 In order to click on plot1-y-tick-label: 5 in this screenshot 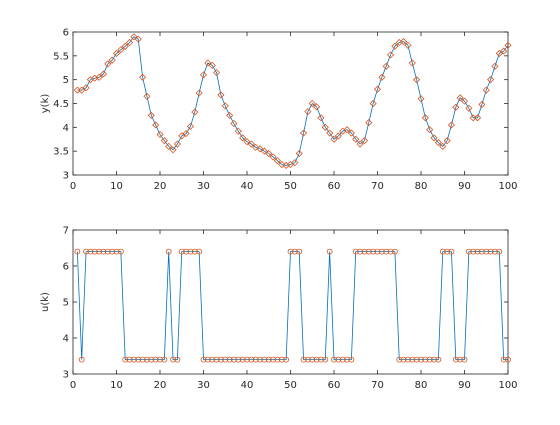, I will do `click(66, 80)`.